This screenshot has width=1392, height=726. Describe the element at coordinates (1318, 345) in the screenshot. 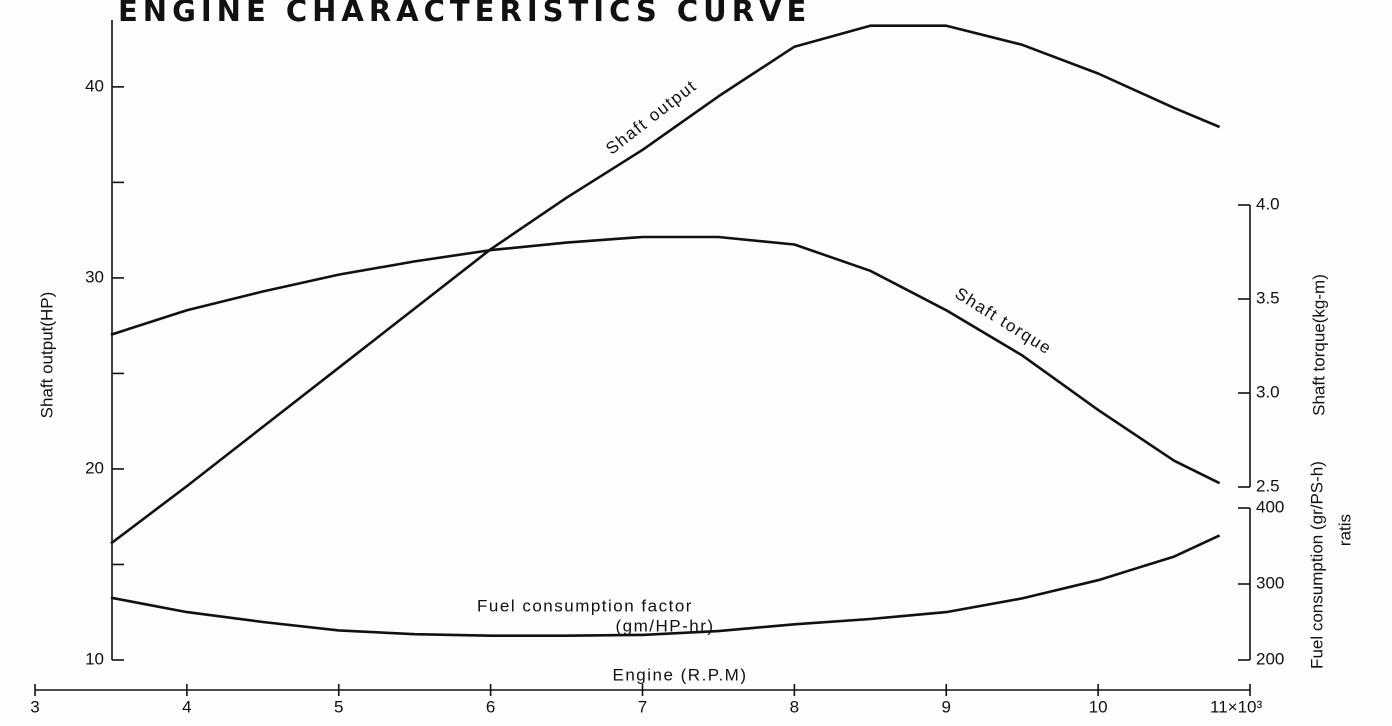

I see `y2-axis-label: Shaft torque(kg-m)` at that location.